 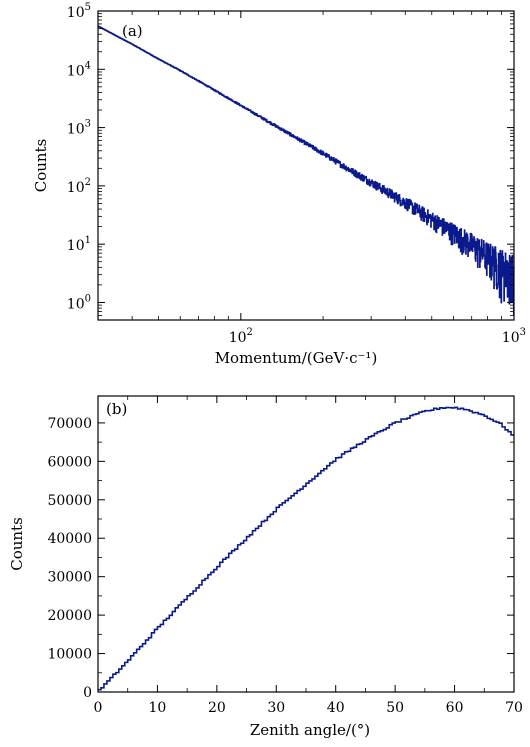 I want to click on y-tick-label-a: 10⁰, so click(x=79, y=302).